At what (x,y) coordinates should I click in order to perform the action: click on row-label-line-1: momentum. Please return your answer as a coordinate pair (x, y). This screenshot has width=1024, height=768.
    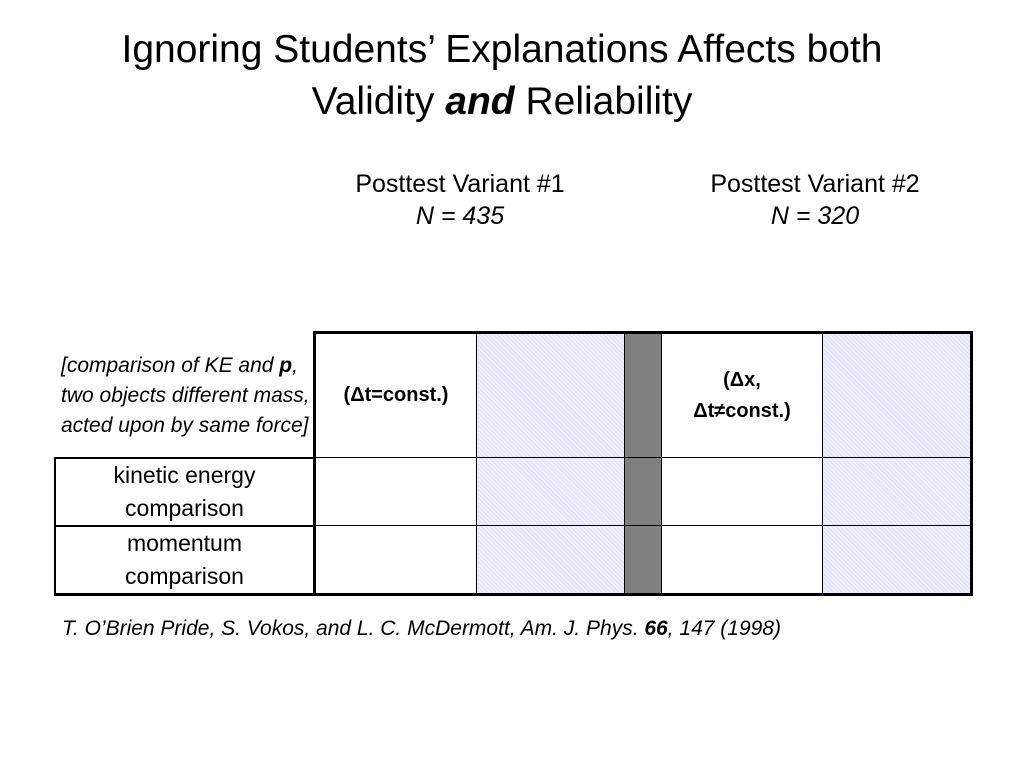
    Looking at the image, I should click on (184, 542).